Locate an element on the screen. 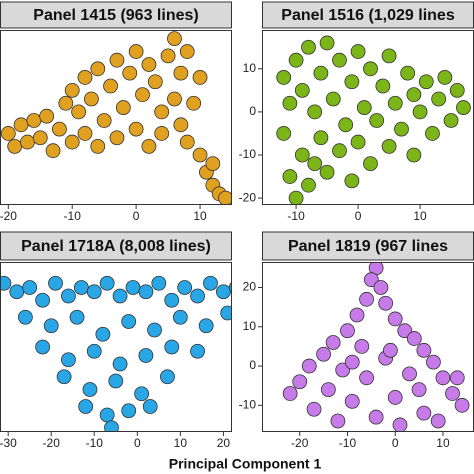 Image resolution: width=474 pixels, height=474 pixels. panel-title: Panel 1516 (1,029 lines is located at coordinates (368, 15).